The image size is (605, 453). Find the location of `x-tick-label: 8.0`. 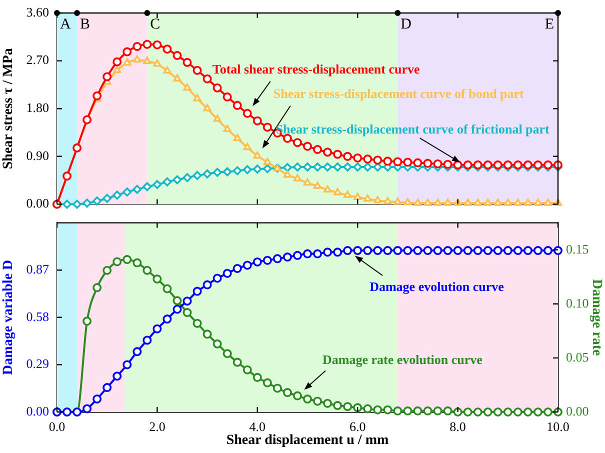

x-tick-label: 8.0 is located at coordinates (458, 426).